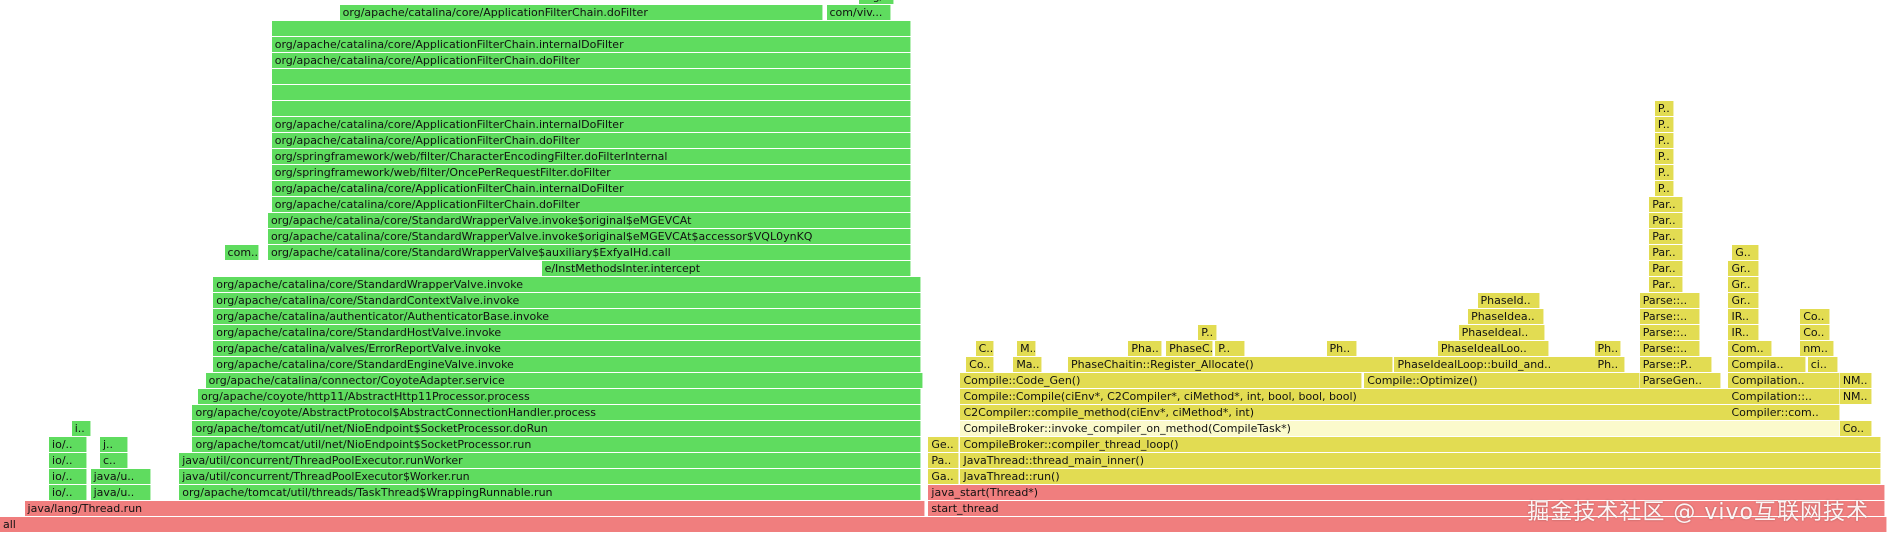 The height and width of the screenshot is (536, 1887). I want to click on flame-frame: i.., so click(81, 428).